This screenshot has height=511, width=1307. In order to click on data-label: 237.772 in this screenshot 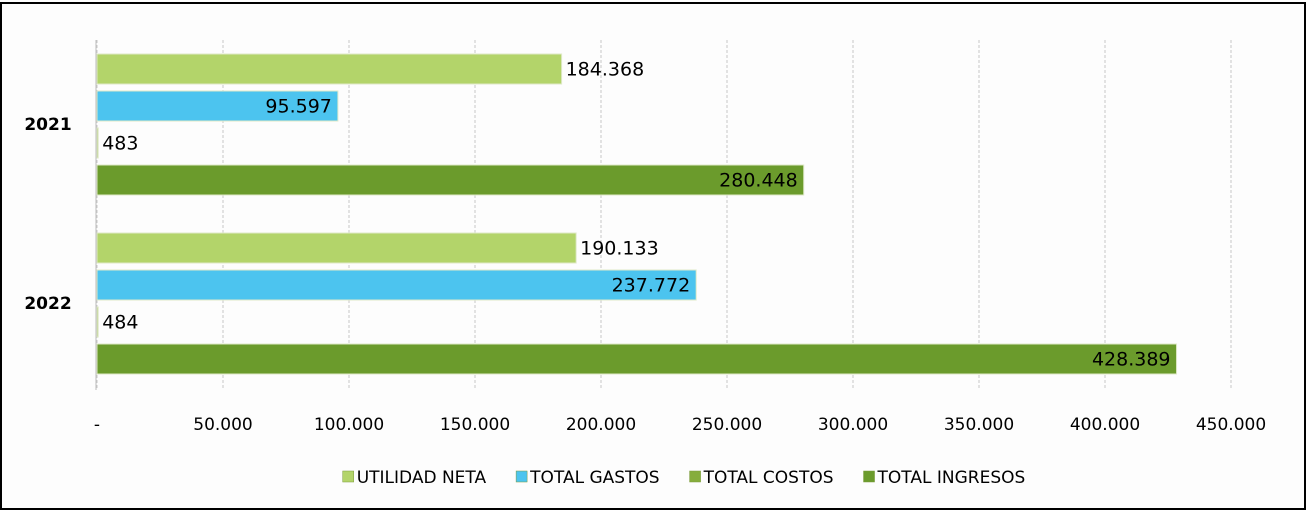, I will do `click(651, 286)`.